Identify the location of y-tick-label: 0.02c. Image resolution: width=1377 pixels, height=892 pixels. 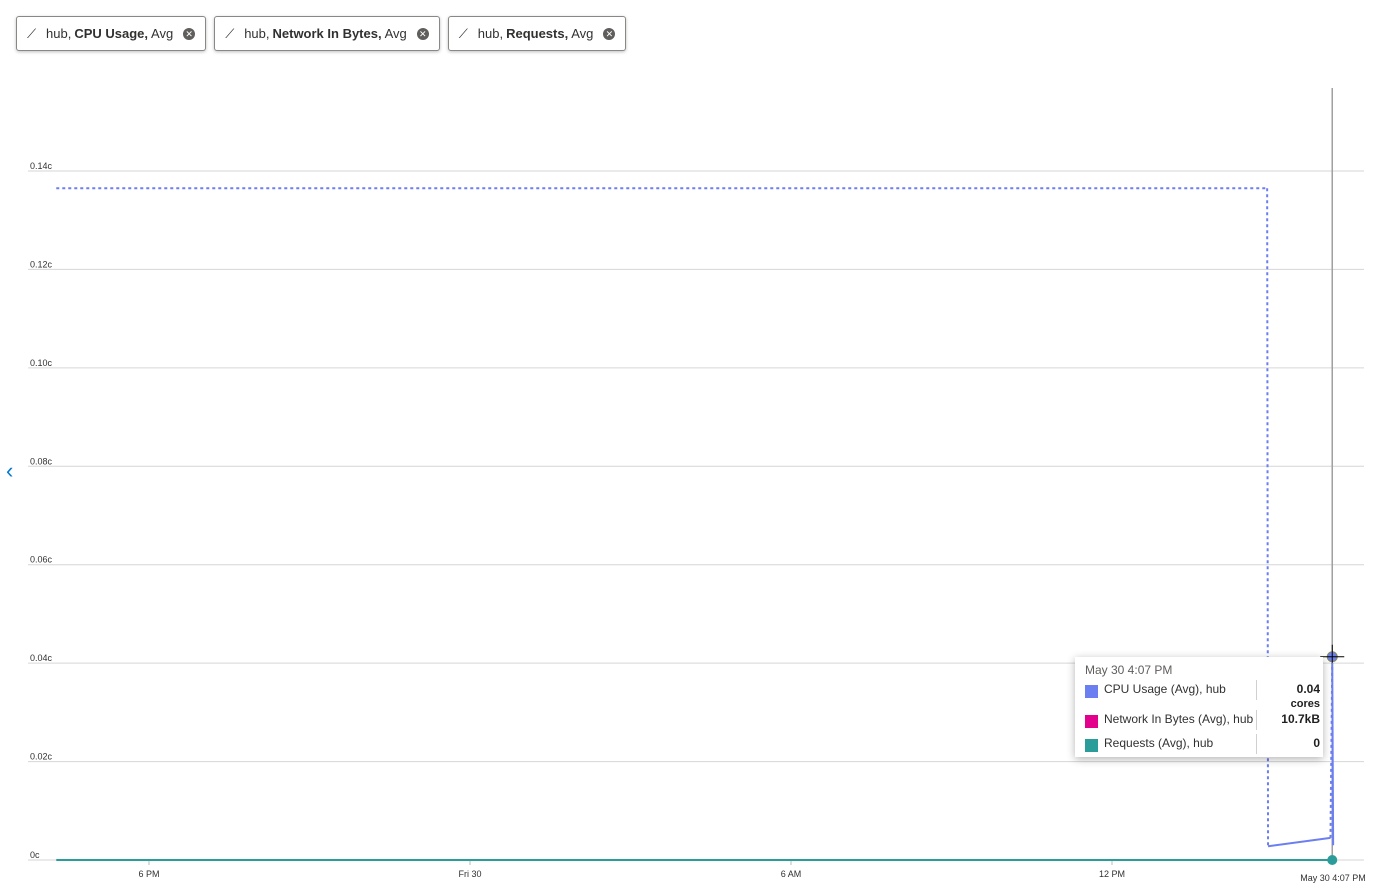
(41, 757).